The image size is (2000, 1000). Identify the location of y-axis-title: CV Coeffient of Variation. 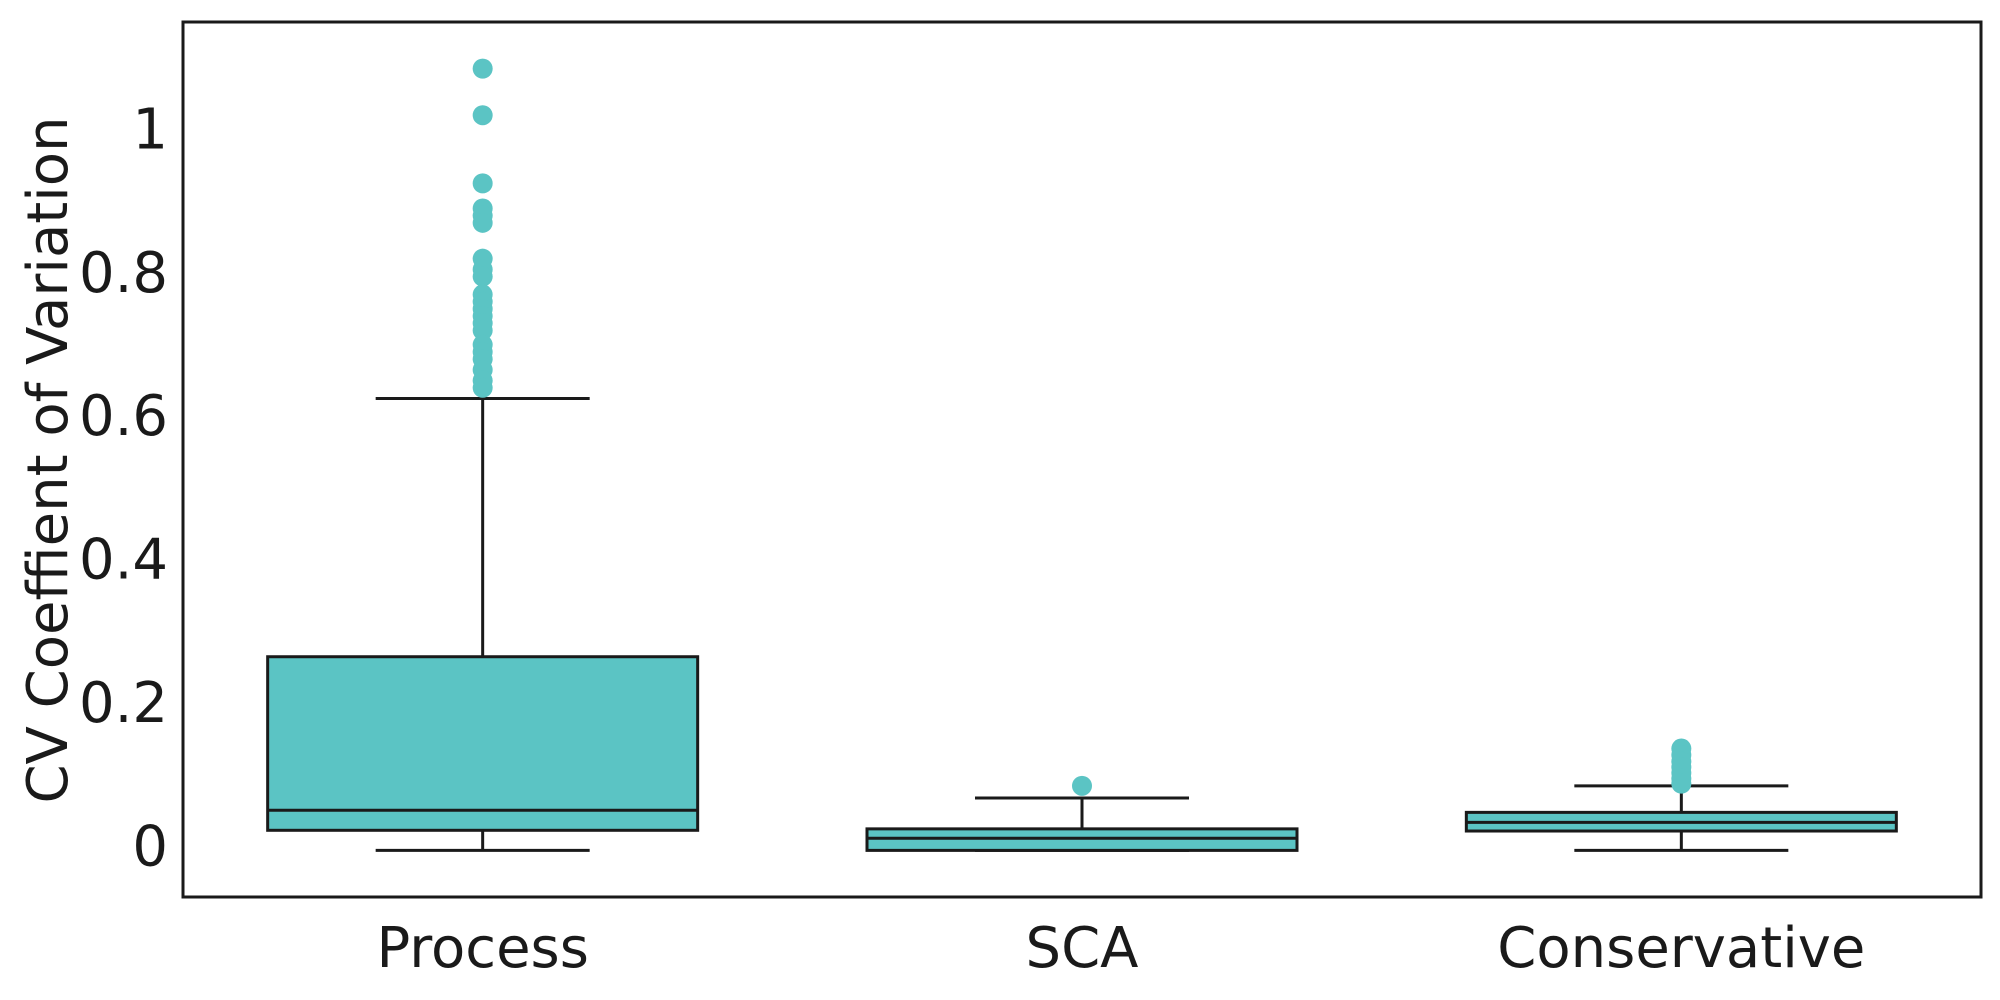
(48, 459).